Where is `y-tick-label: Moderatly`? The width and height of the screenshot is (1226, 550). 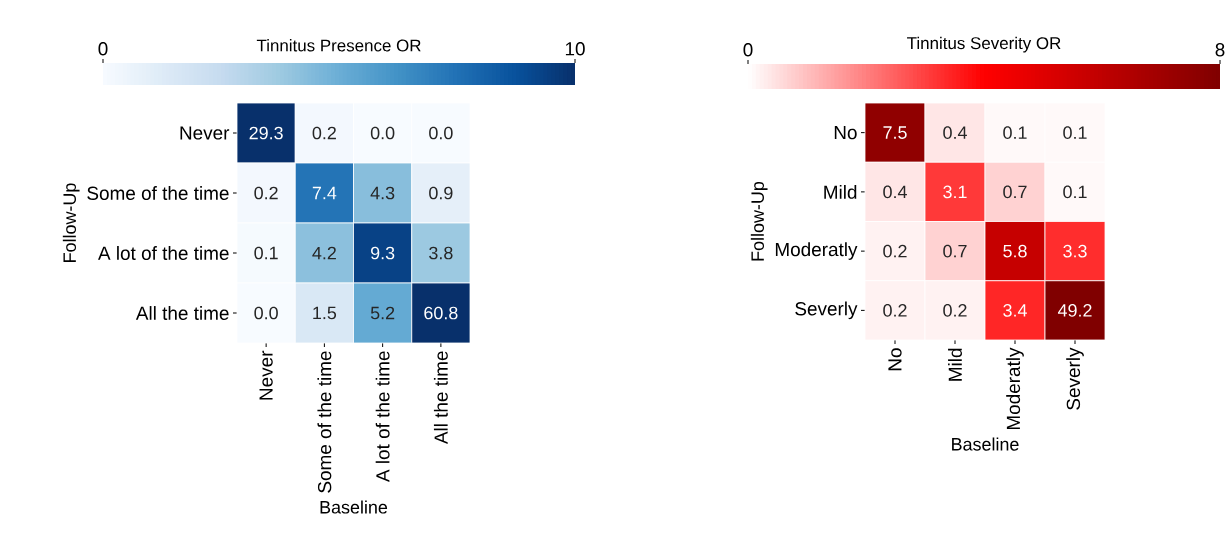 y-tick-label: Moderatly is located at coordinates (816, 251).